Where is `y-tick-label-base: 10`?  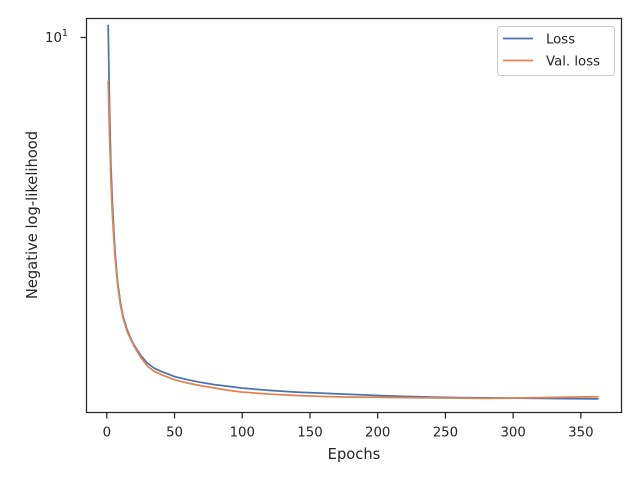 y-tick-label-base: 10 is located at coordinates (53, 38).